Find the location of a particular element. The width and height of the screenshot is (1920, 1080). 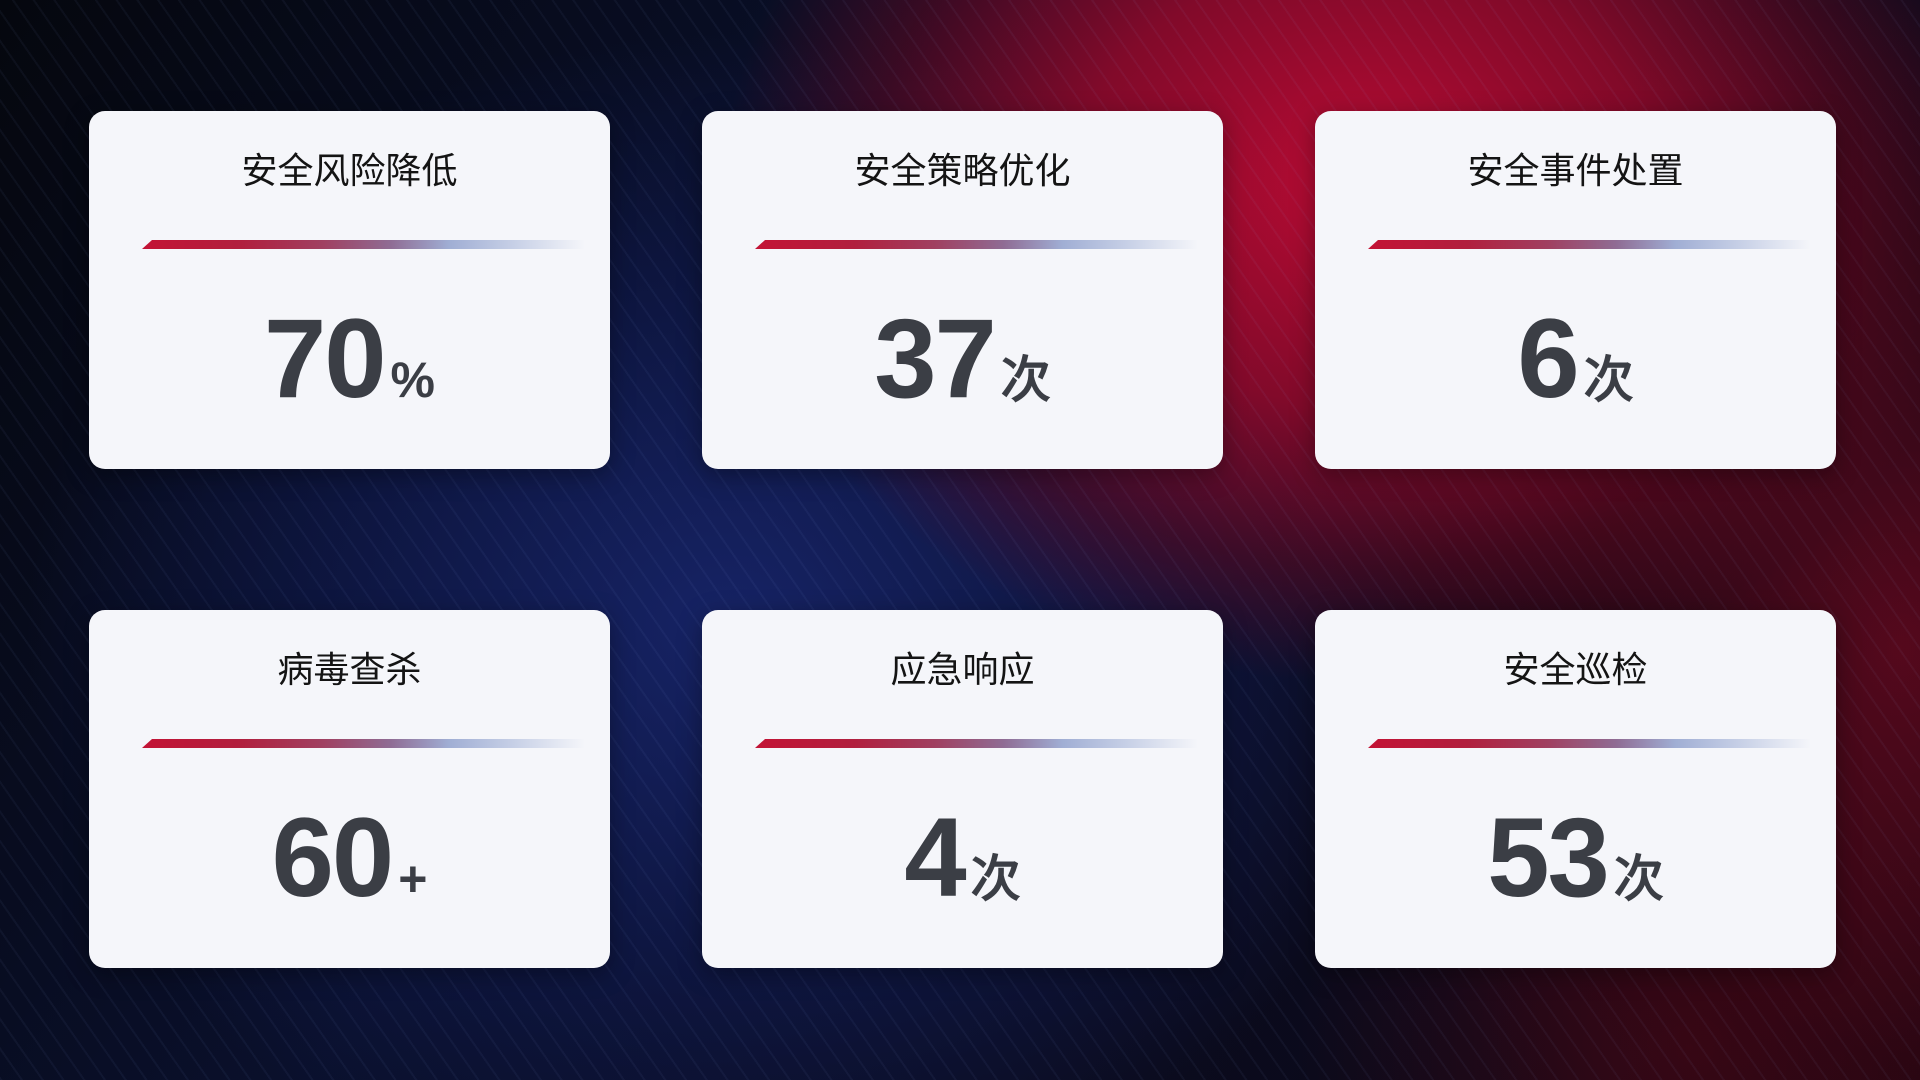

stat-value: 4 次 is located at coordinates (962, 858).